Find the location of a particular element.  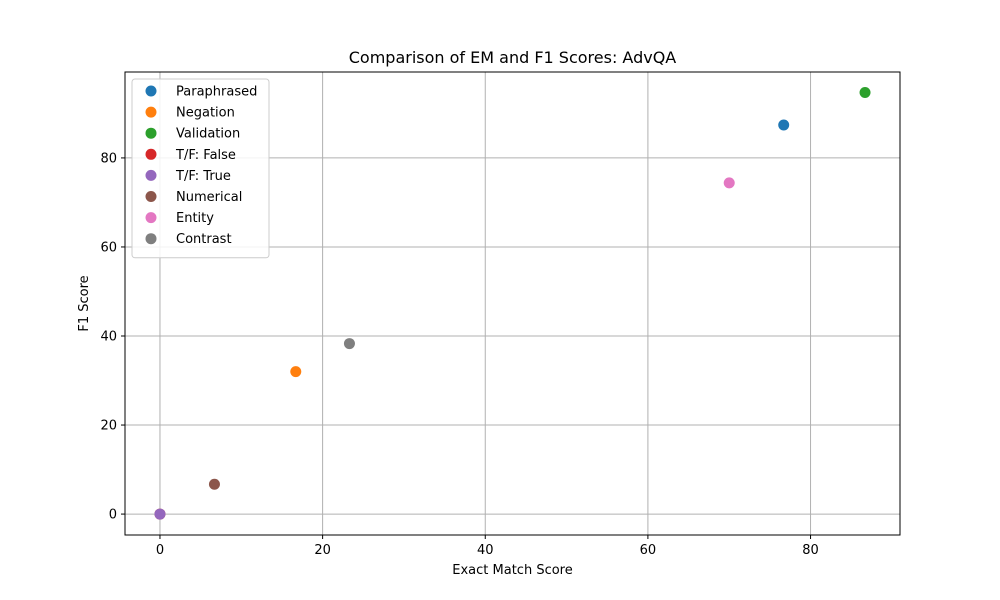

y-tick-label: 80 is located at coordinates (108, 158).